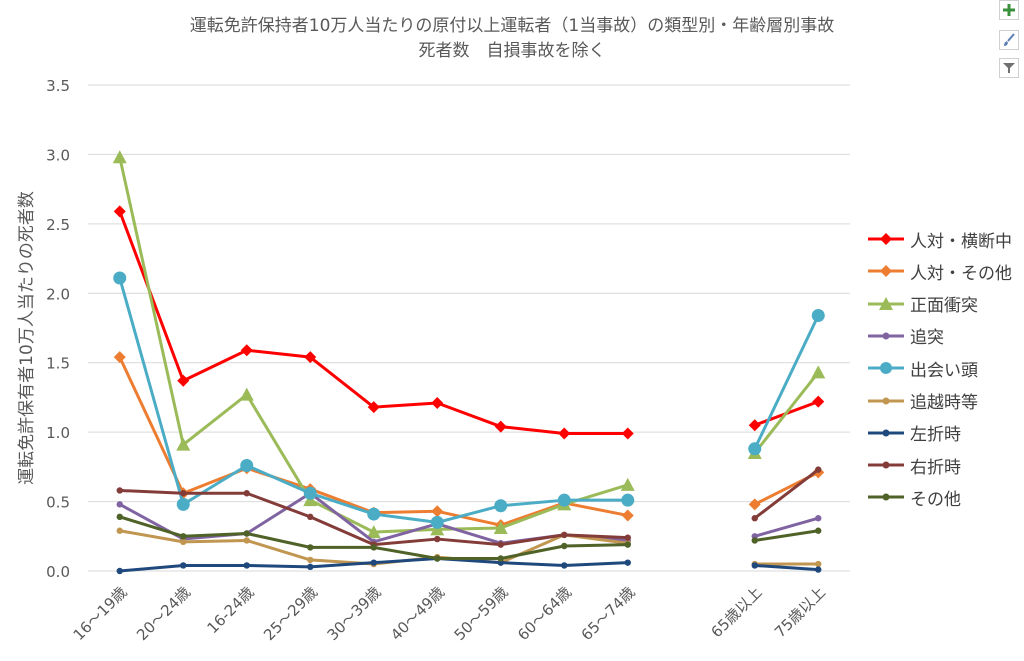  What do you see at coordinates (944, 306) in the screenshot?
I see `legend-label: 正面衝突` at bounding box center [944, 306].